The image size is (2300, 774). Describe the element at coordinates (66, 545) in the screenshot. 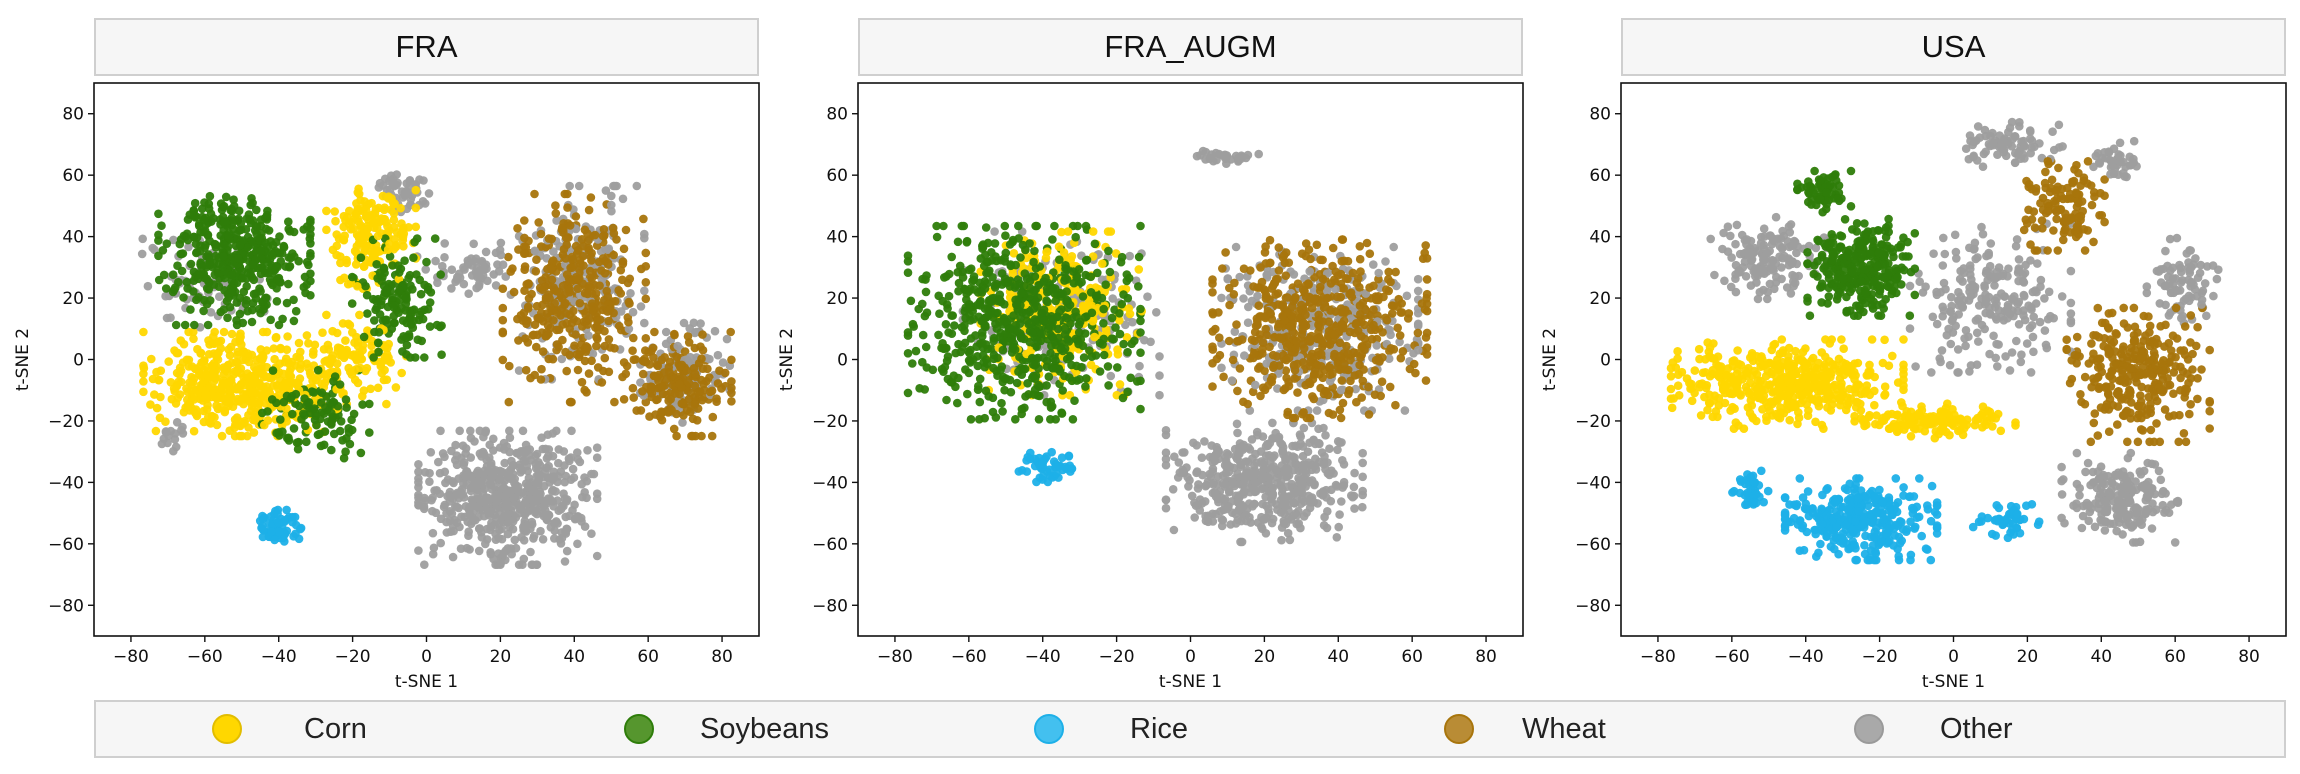

I see `y-tick-label: −60` at that location.